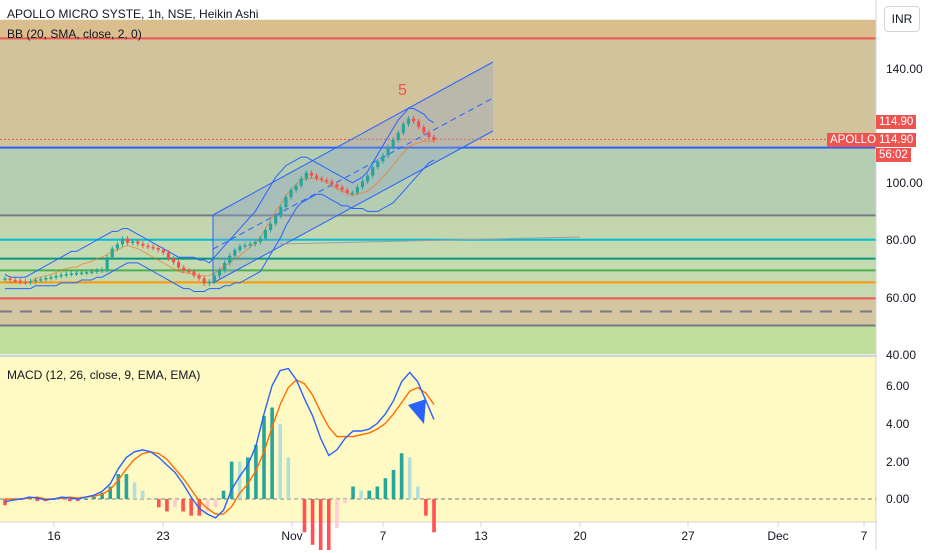 This screenshot has width=932, height=553. I want to click on time-axis-label: 27, so click(688, 536).